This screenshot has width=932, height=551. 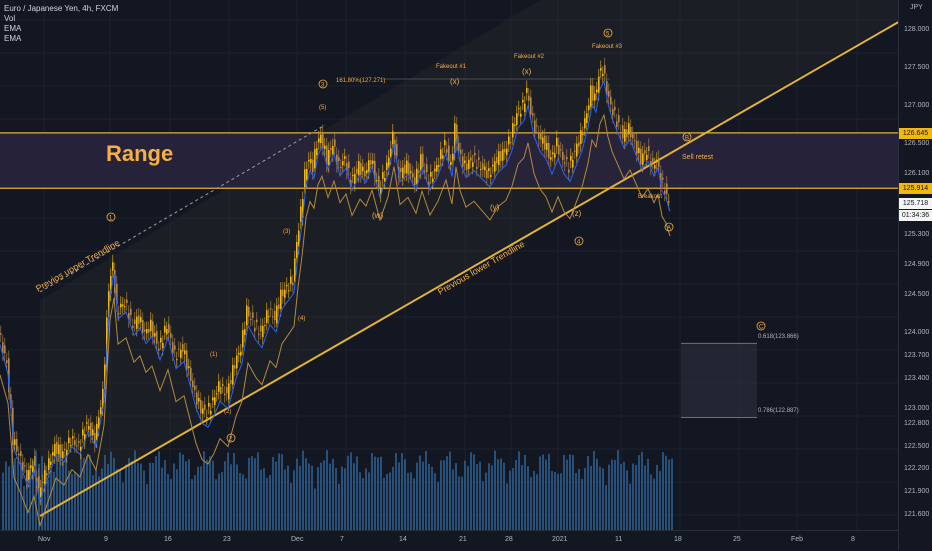 I want to click on legend-ema-2: EMA, so click(x=13, y=38).